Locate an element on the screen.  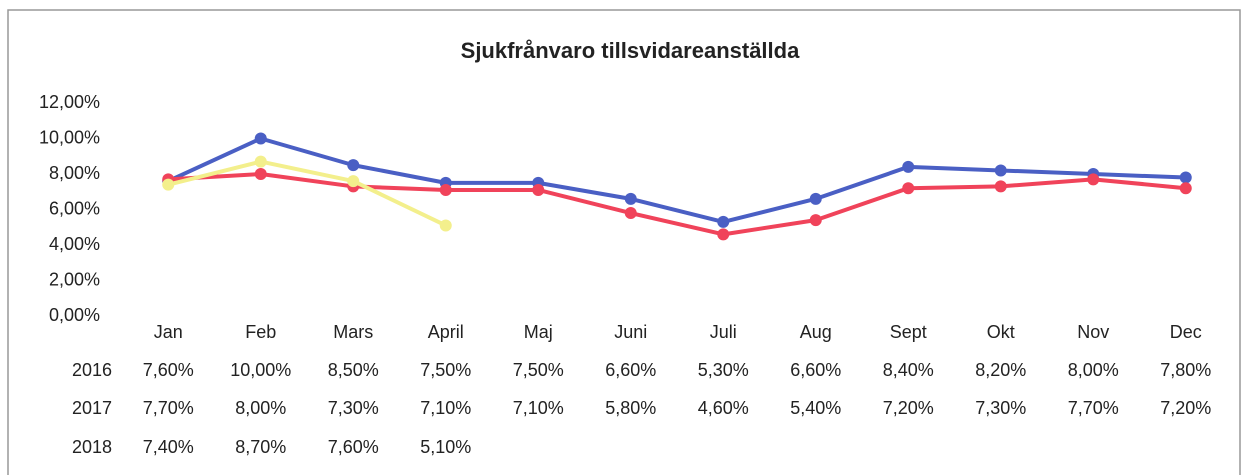
x-tick-label: April is located at coordinates (446, 332).